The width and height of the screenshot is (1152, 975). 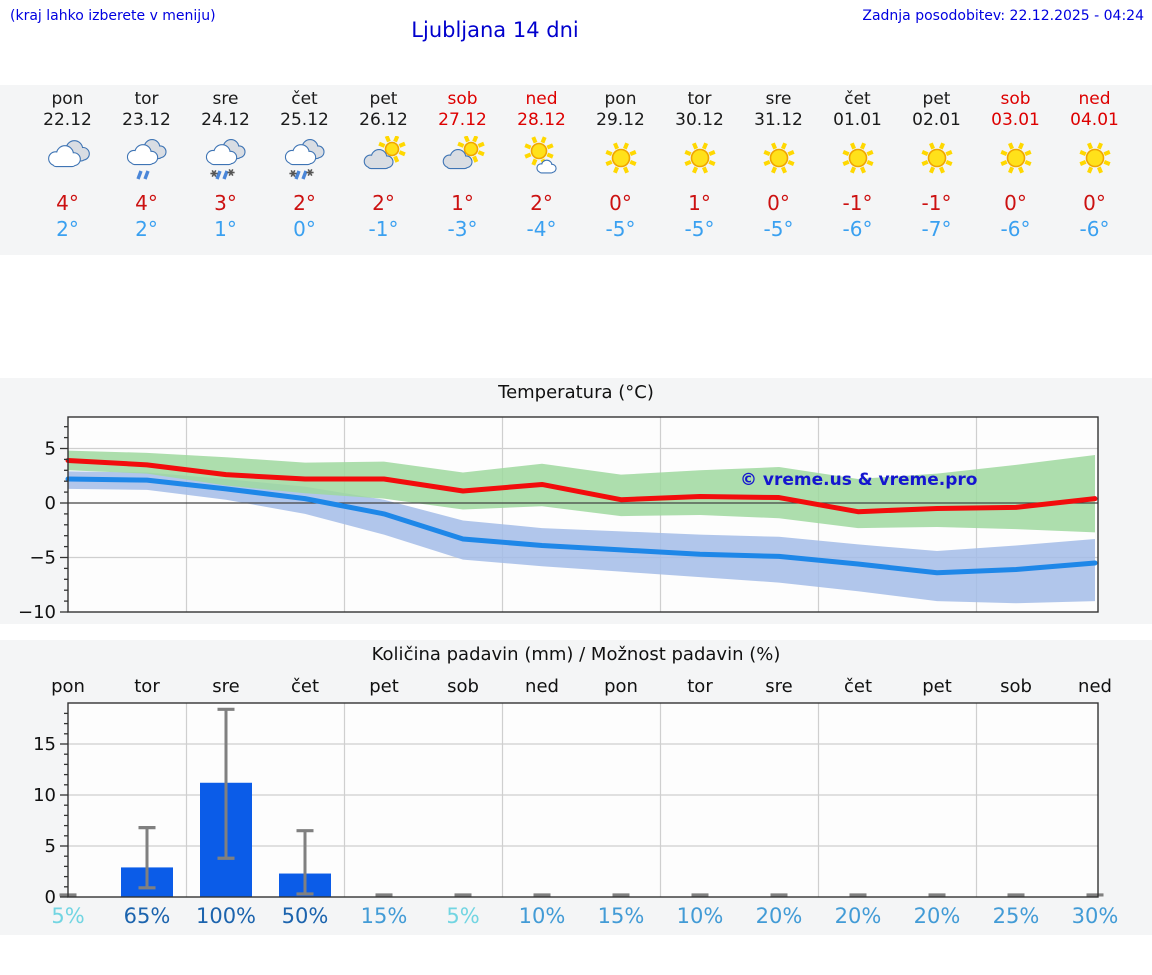 I want to click on precip-probability-label: 25%, so click(x=1016, y=916).